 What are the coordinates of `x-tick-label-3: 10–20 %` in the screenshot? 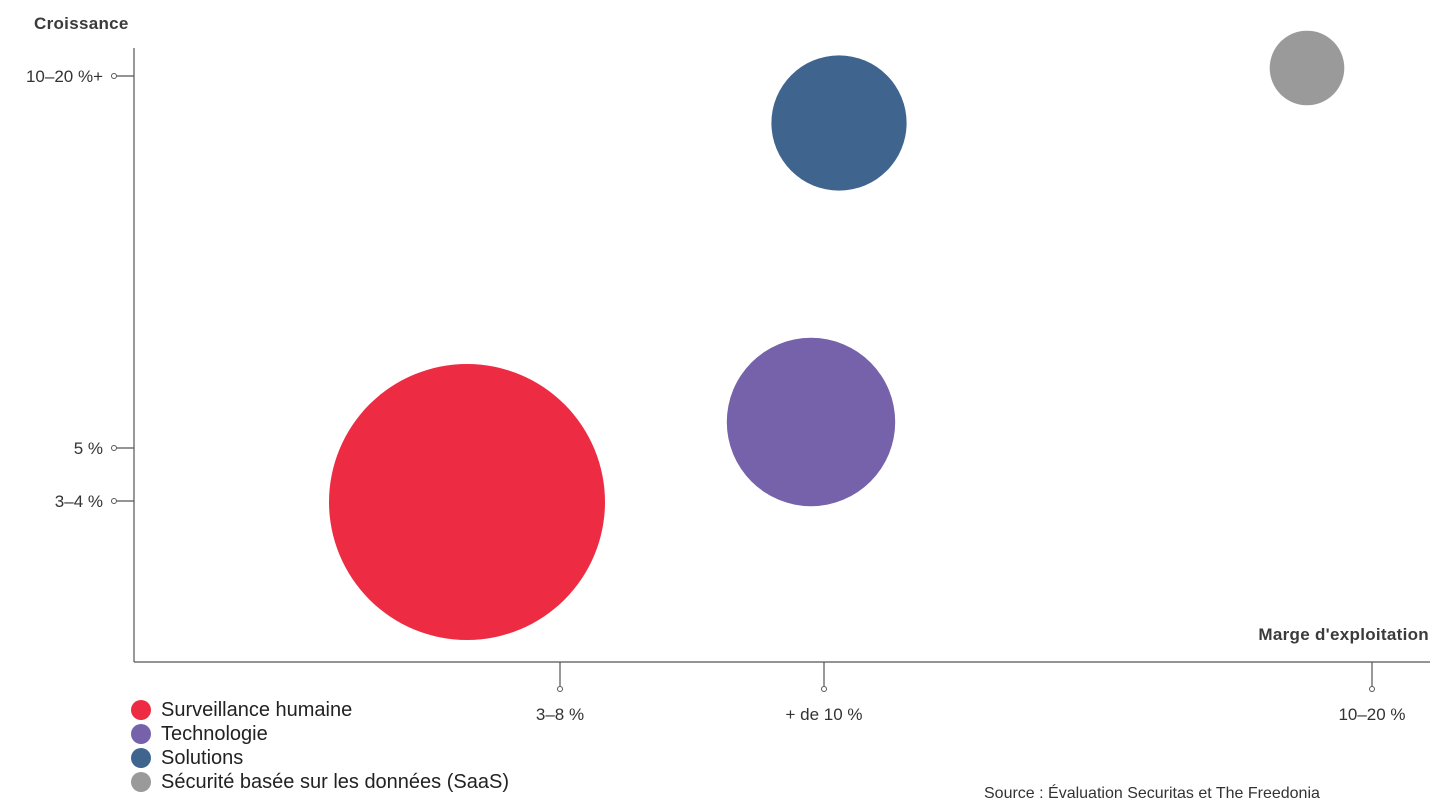 It's located at (1371, 714).